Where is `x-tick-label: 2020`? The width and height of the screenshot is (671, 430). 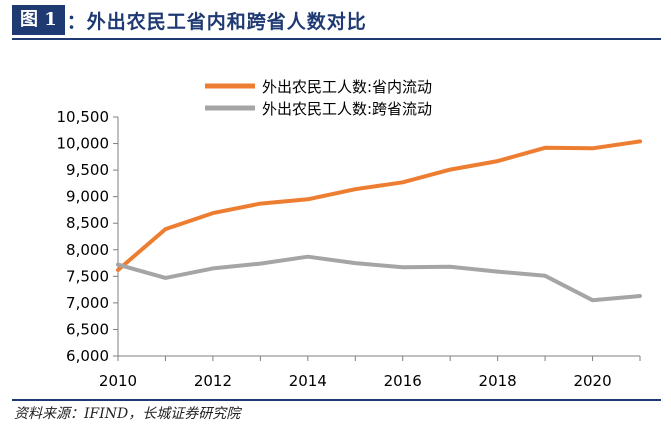 x-tick-label: 2020 is located at coordinates (592, 381).